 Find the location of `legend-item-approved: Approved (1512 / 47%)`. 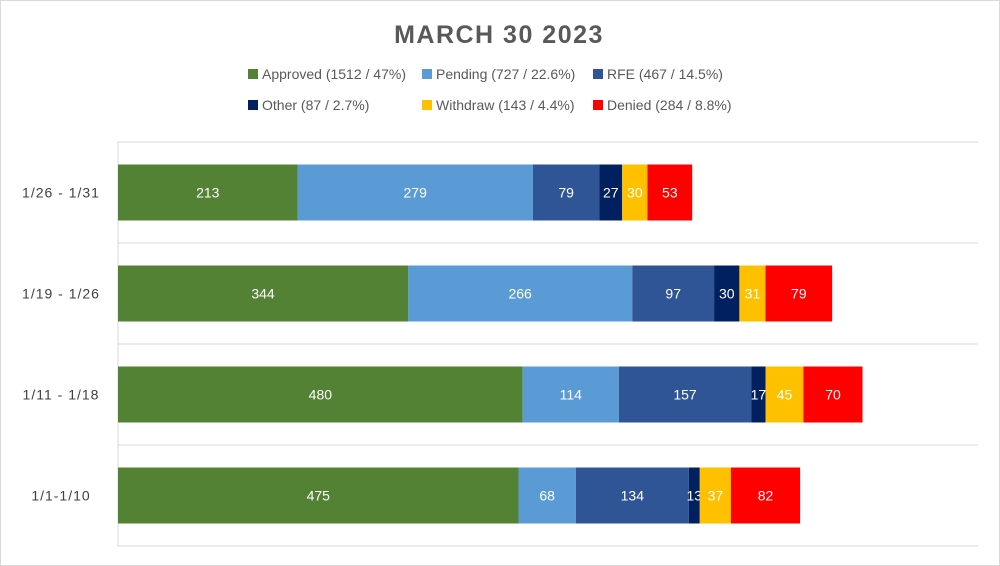

legend-item-approved: Approved (1512 / 47%) is located at coordinates (327, 74).